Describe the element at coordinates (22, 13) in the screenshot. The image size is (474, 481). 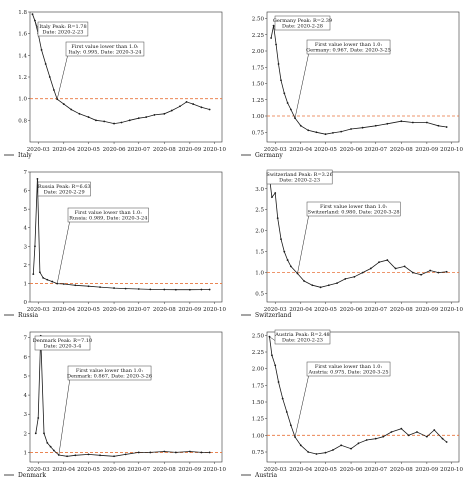
I see `y-tick-label: 1.8` at that location.